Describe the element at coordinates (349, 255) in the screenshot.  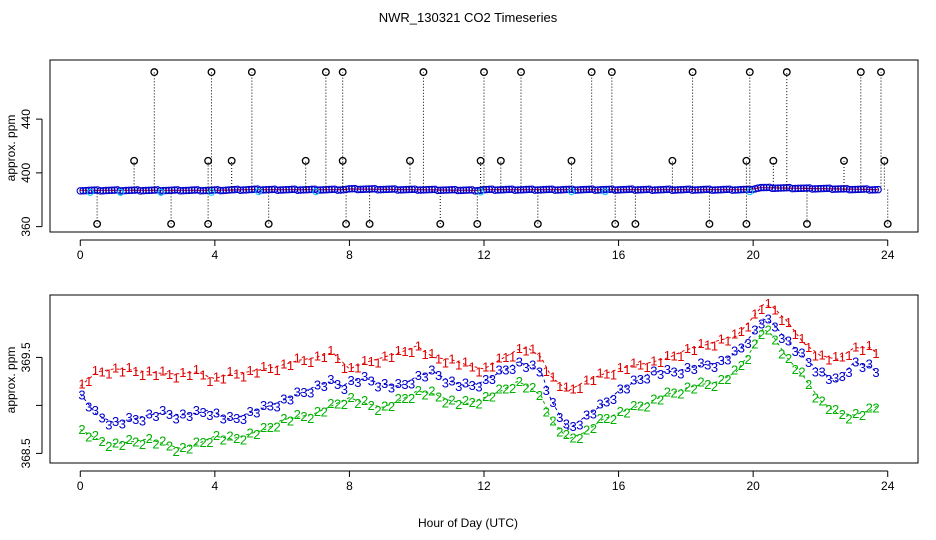
I see `top-x-tick-label: 8` at that location.